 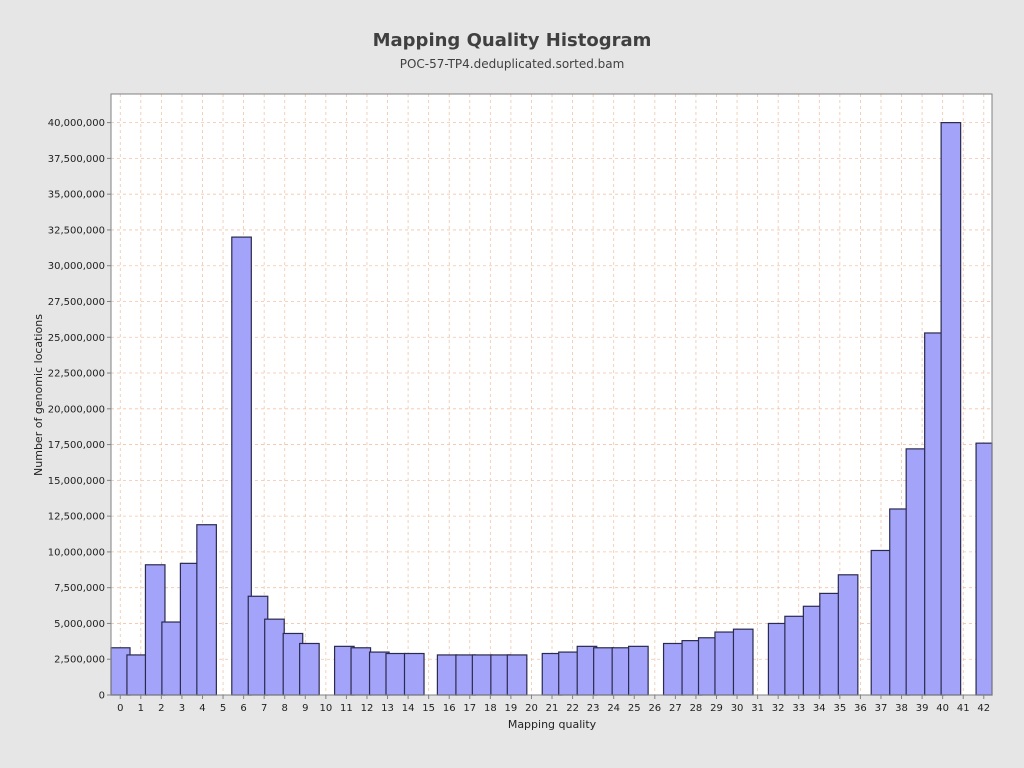 What do you see at coordinates (613, 708) in the screenshot?
I see `x-tick-label: 24` at bounding box center [613, 708].